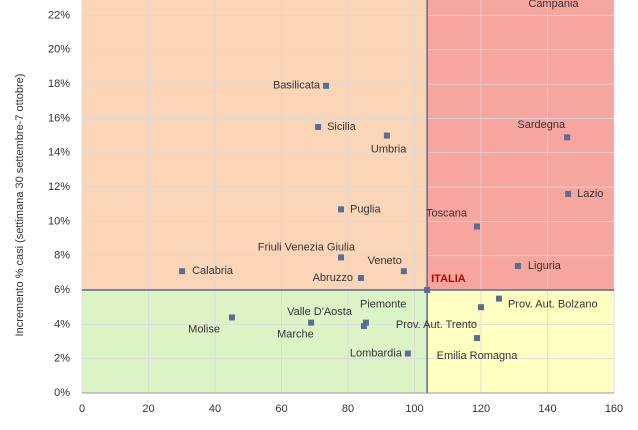  I want to click on point-label: Lombardia, so click(376, 353).